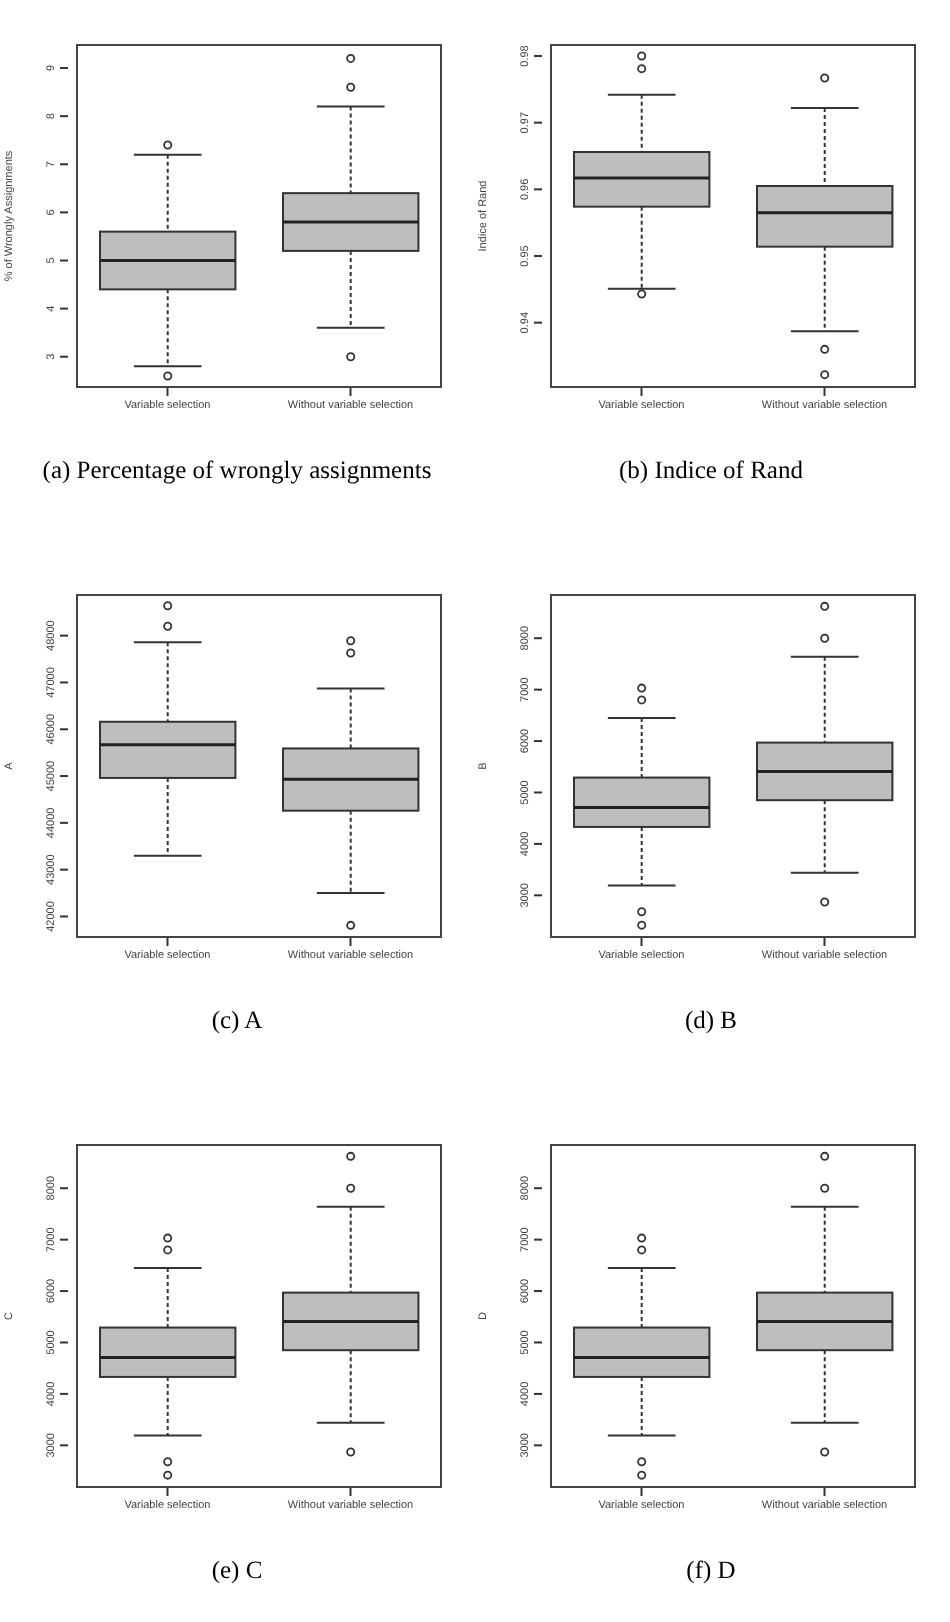  I want to click on text: (e) C, so click(237, 1571).